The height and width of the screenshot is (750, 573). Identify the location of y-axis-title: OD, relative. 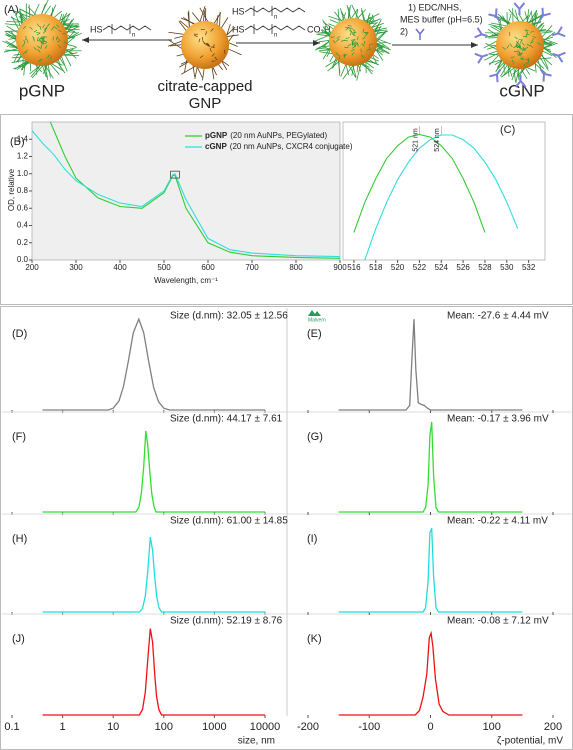
(11, 189).